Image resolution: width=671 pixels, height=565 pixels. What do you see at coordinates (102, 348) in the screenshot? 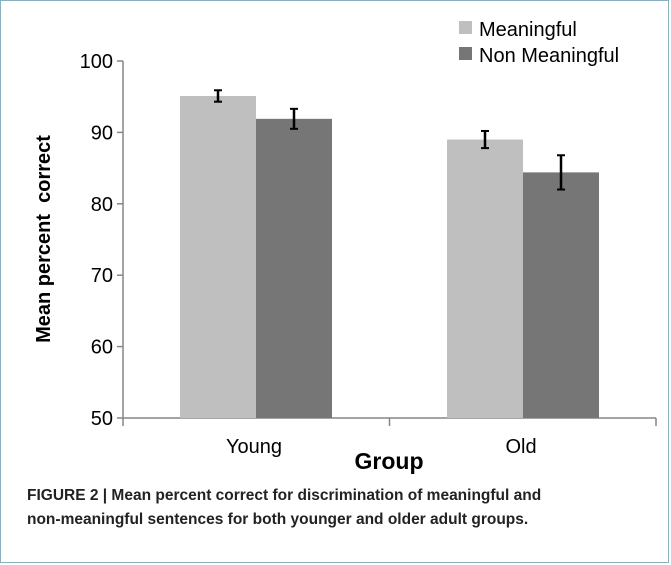
I see `y-tick-label: 60` at bounding box center [102, 348].